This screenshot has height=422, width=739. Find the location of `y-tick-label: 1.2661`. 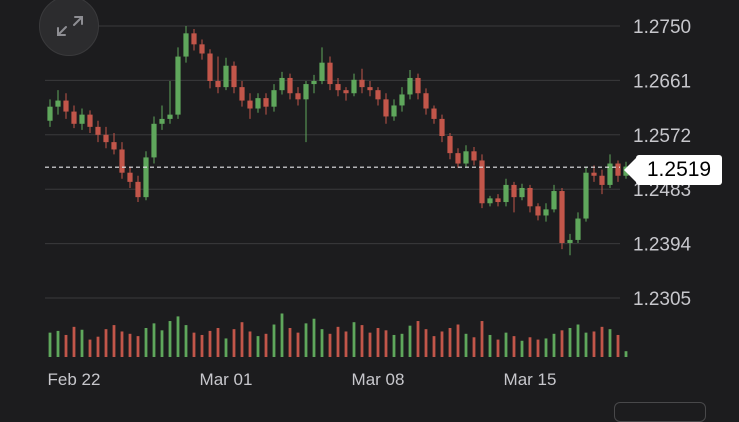

y-tick-label: 1.2661 is located at coordinates (662, 81).